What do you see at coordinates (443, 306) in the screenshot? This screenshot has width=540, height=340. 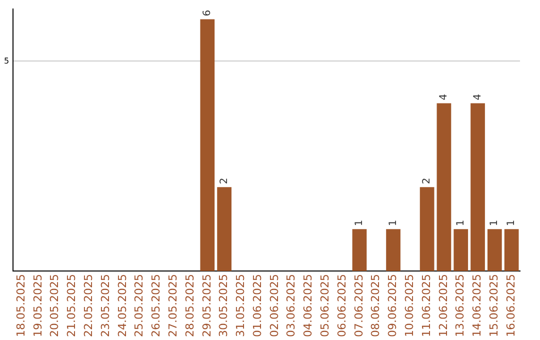 I see `x-tick-label: 12.06.2025` at bounding box center [443, 306].